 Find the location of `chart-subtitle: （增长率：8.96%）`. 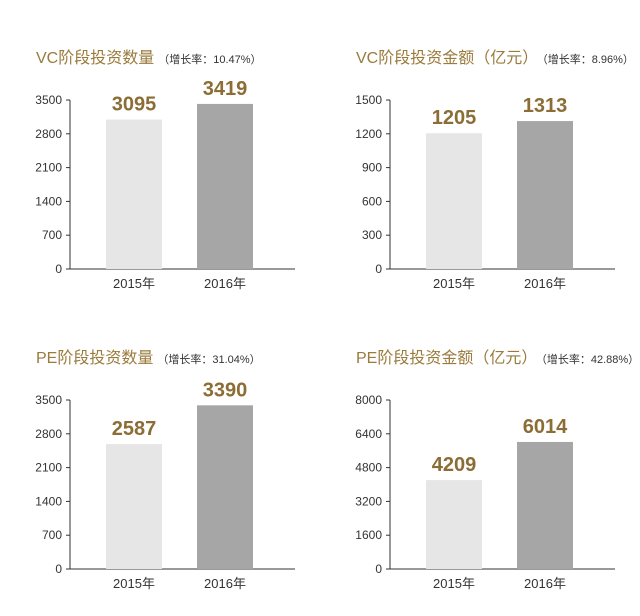

chart-subtitle: （增长率：8.96%） is located at coordinates (588, 59).